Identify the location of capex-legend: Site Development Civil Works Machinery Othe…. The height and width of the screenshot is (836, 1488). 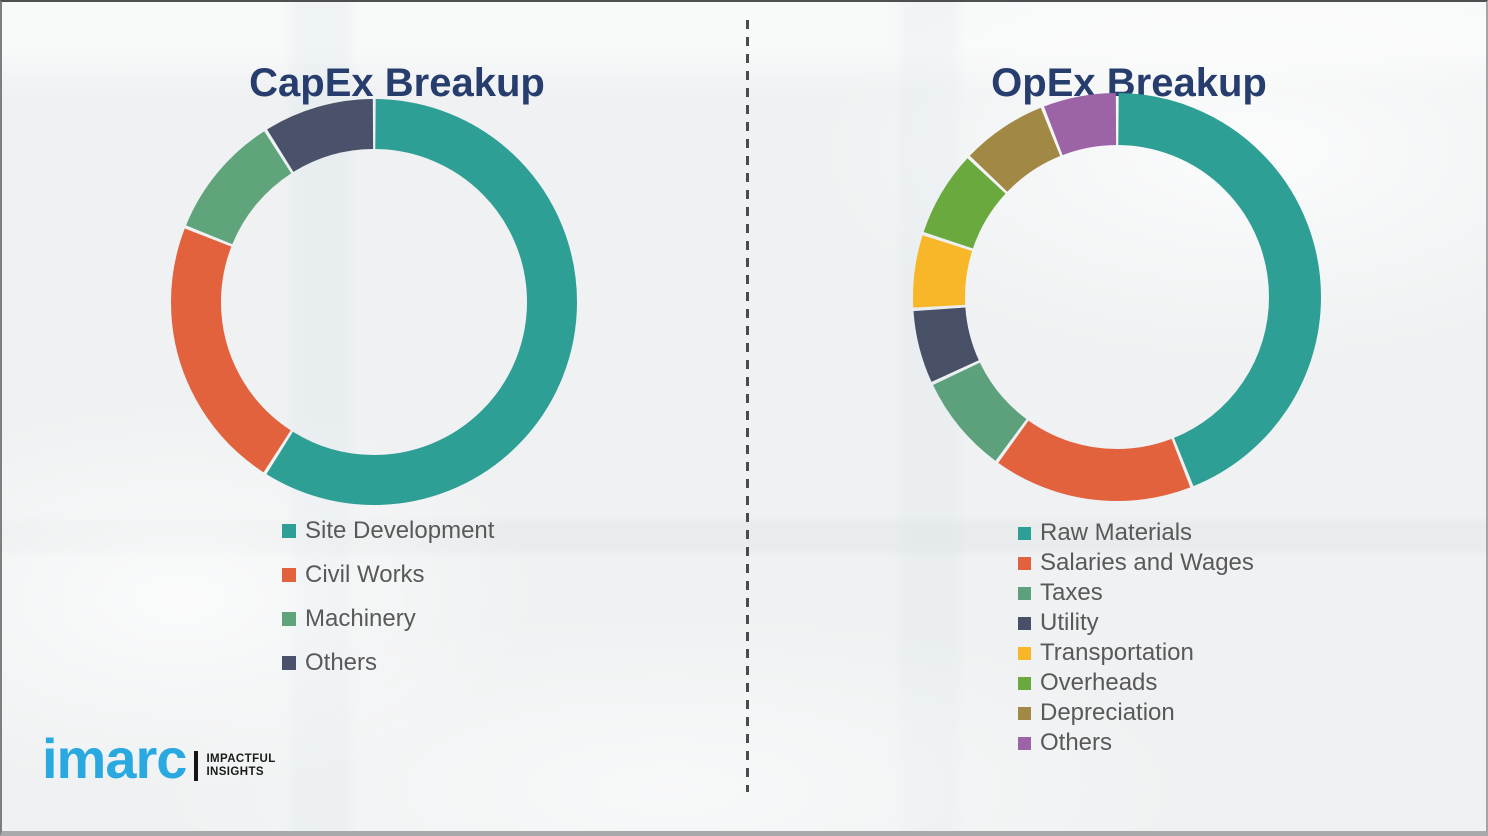
(388, 597).